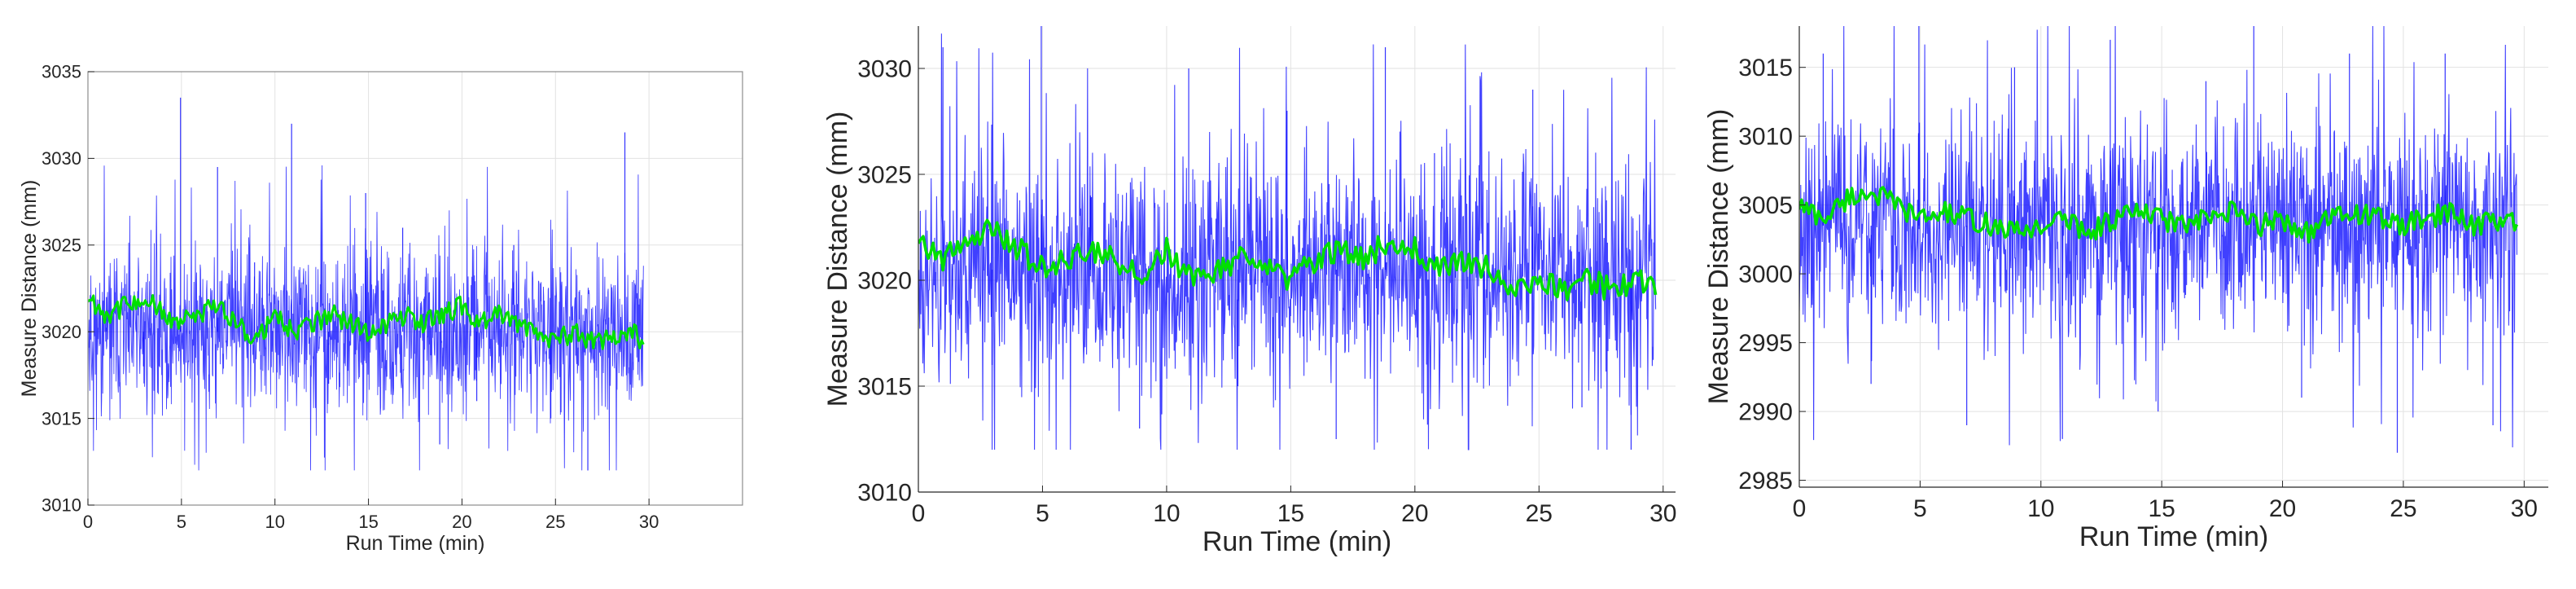  Describe the element at coordinates (1765, 343) in the screenshot. I see `y-tick-label: 2995` at that location.